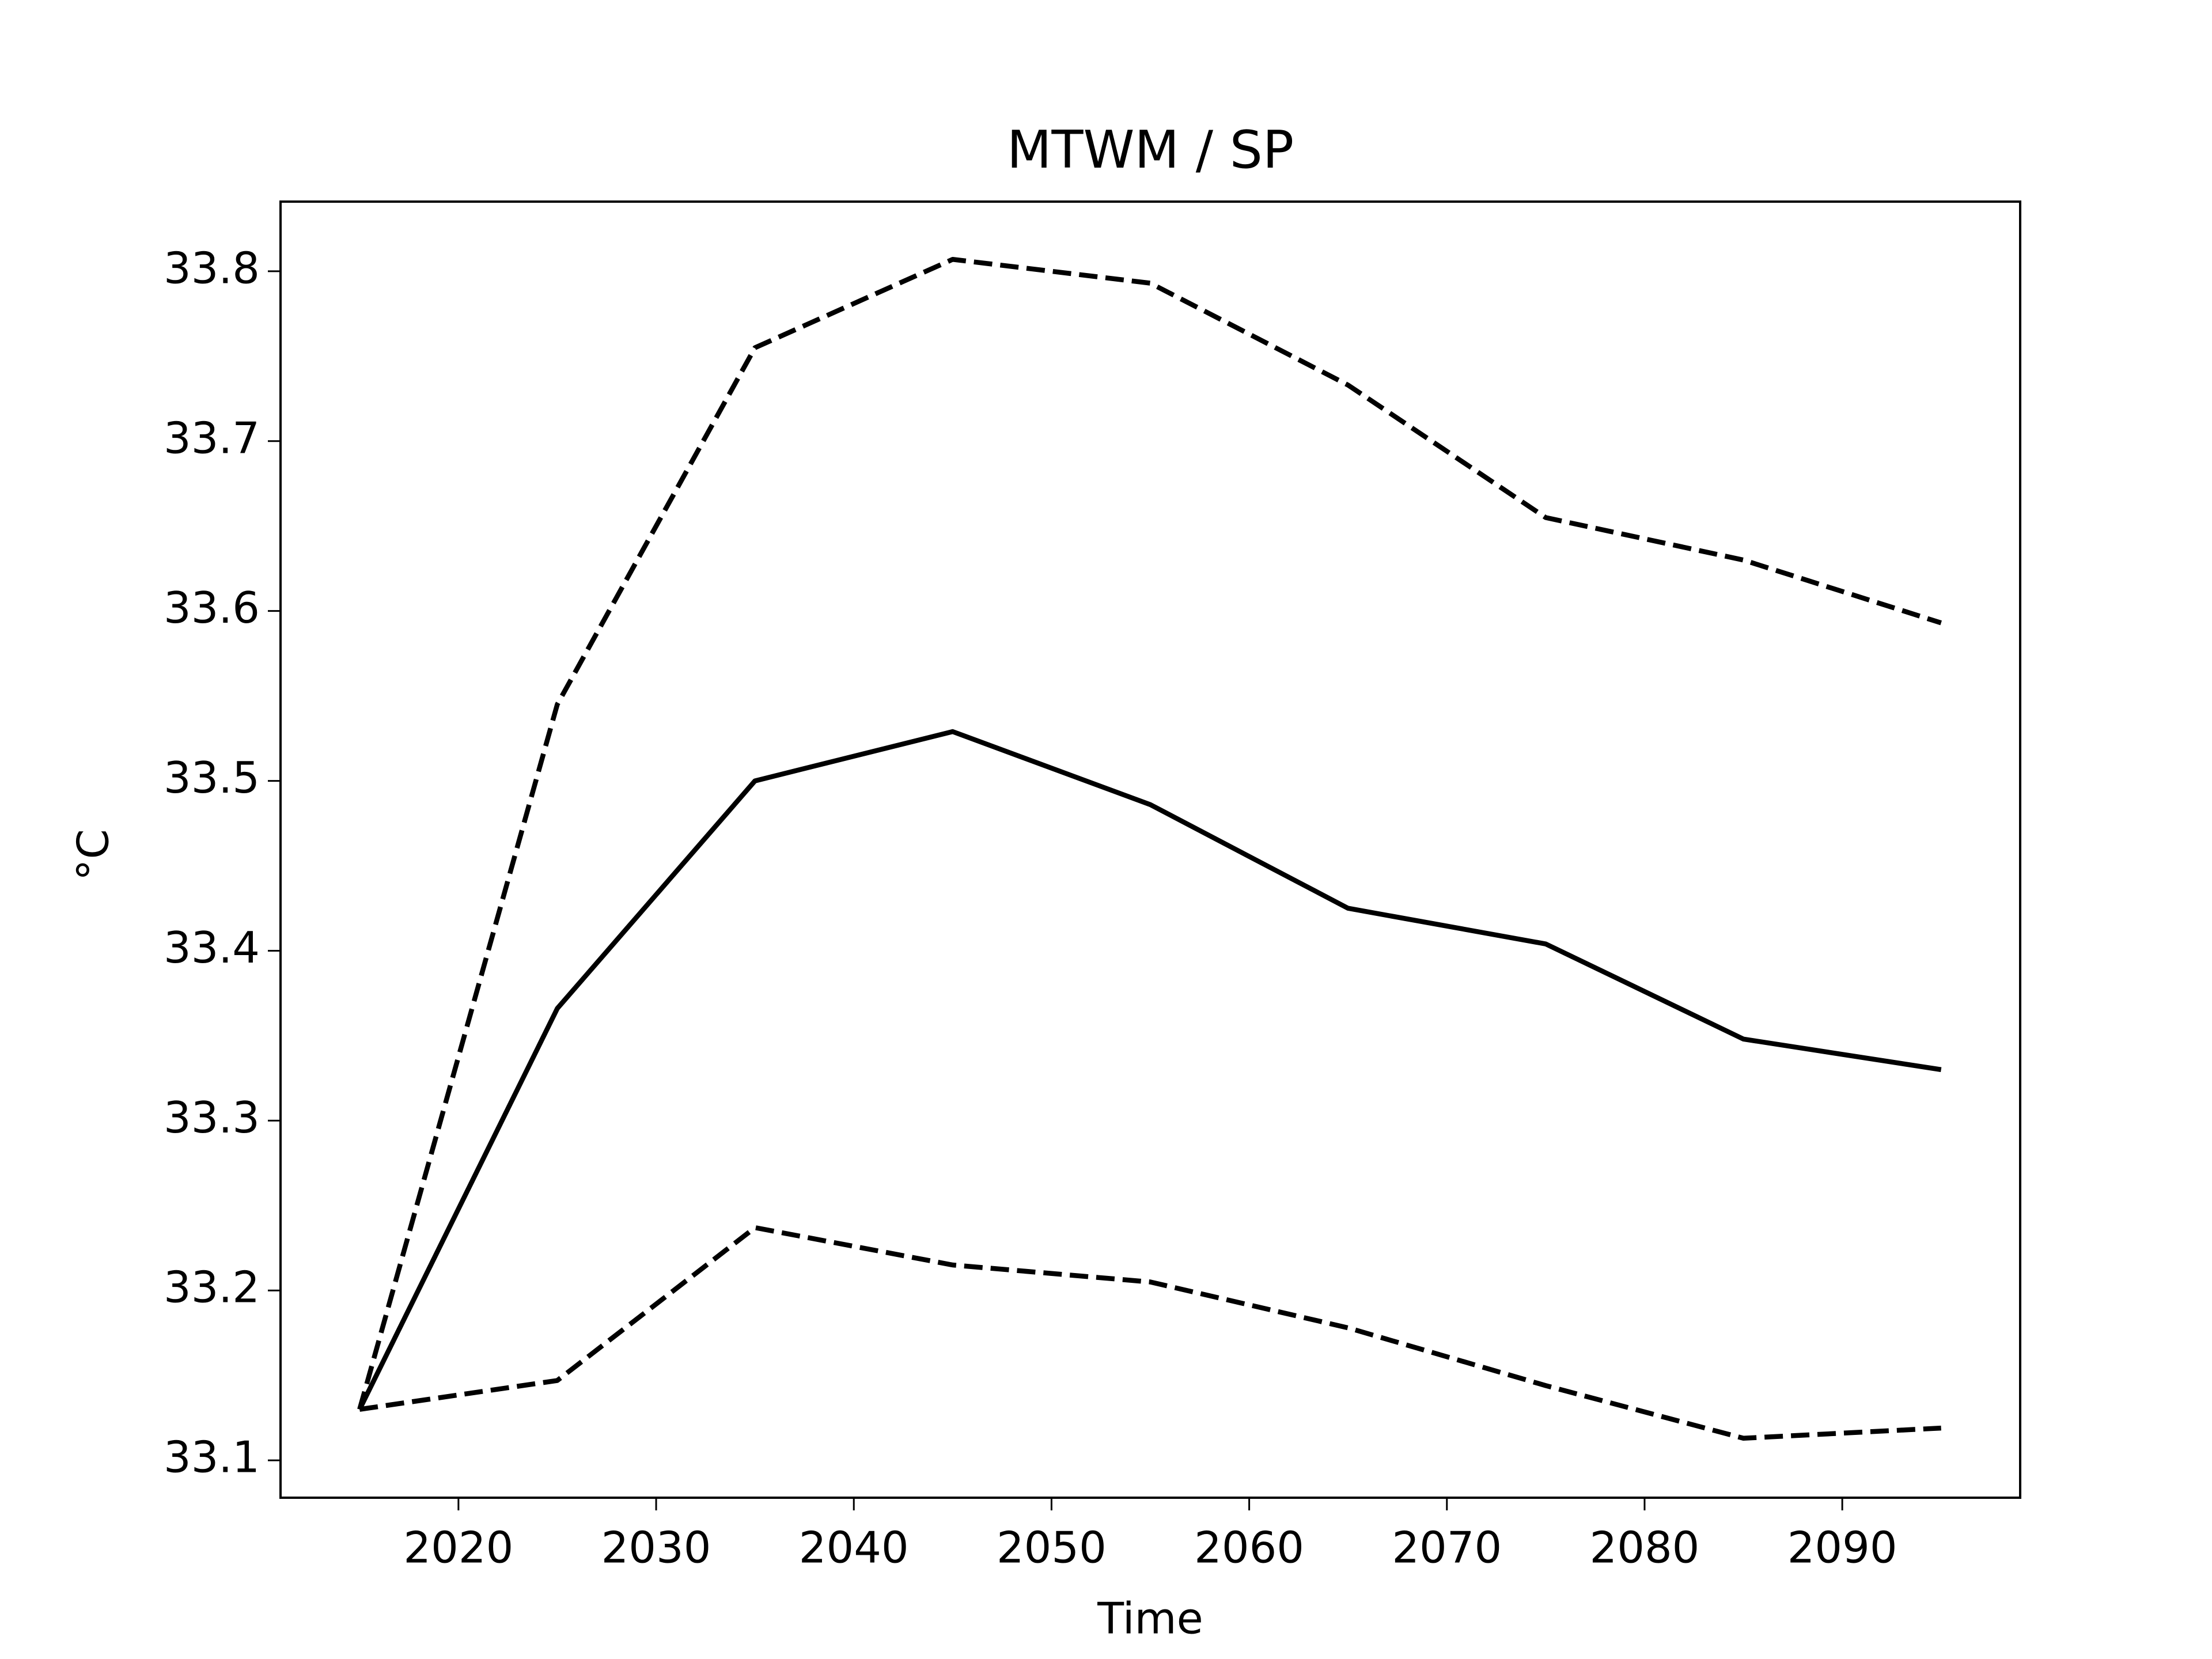 Image resolution: width=2212 pixels, height=1659 pixels. Describe the element at coordinates (1249, 1547) in the screenshot. I see `x-tick-label: 2060` at that location.